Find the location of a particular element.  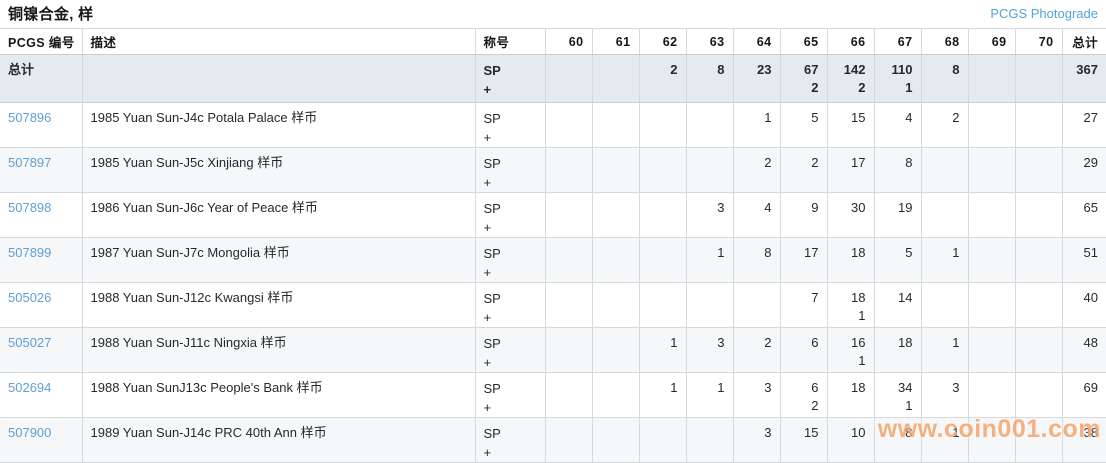

grade-cell-63: 1 is located at coordinates (709, 395).